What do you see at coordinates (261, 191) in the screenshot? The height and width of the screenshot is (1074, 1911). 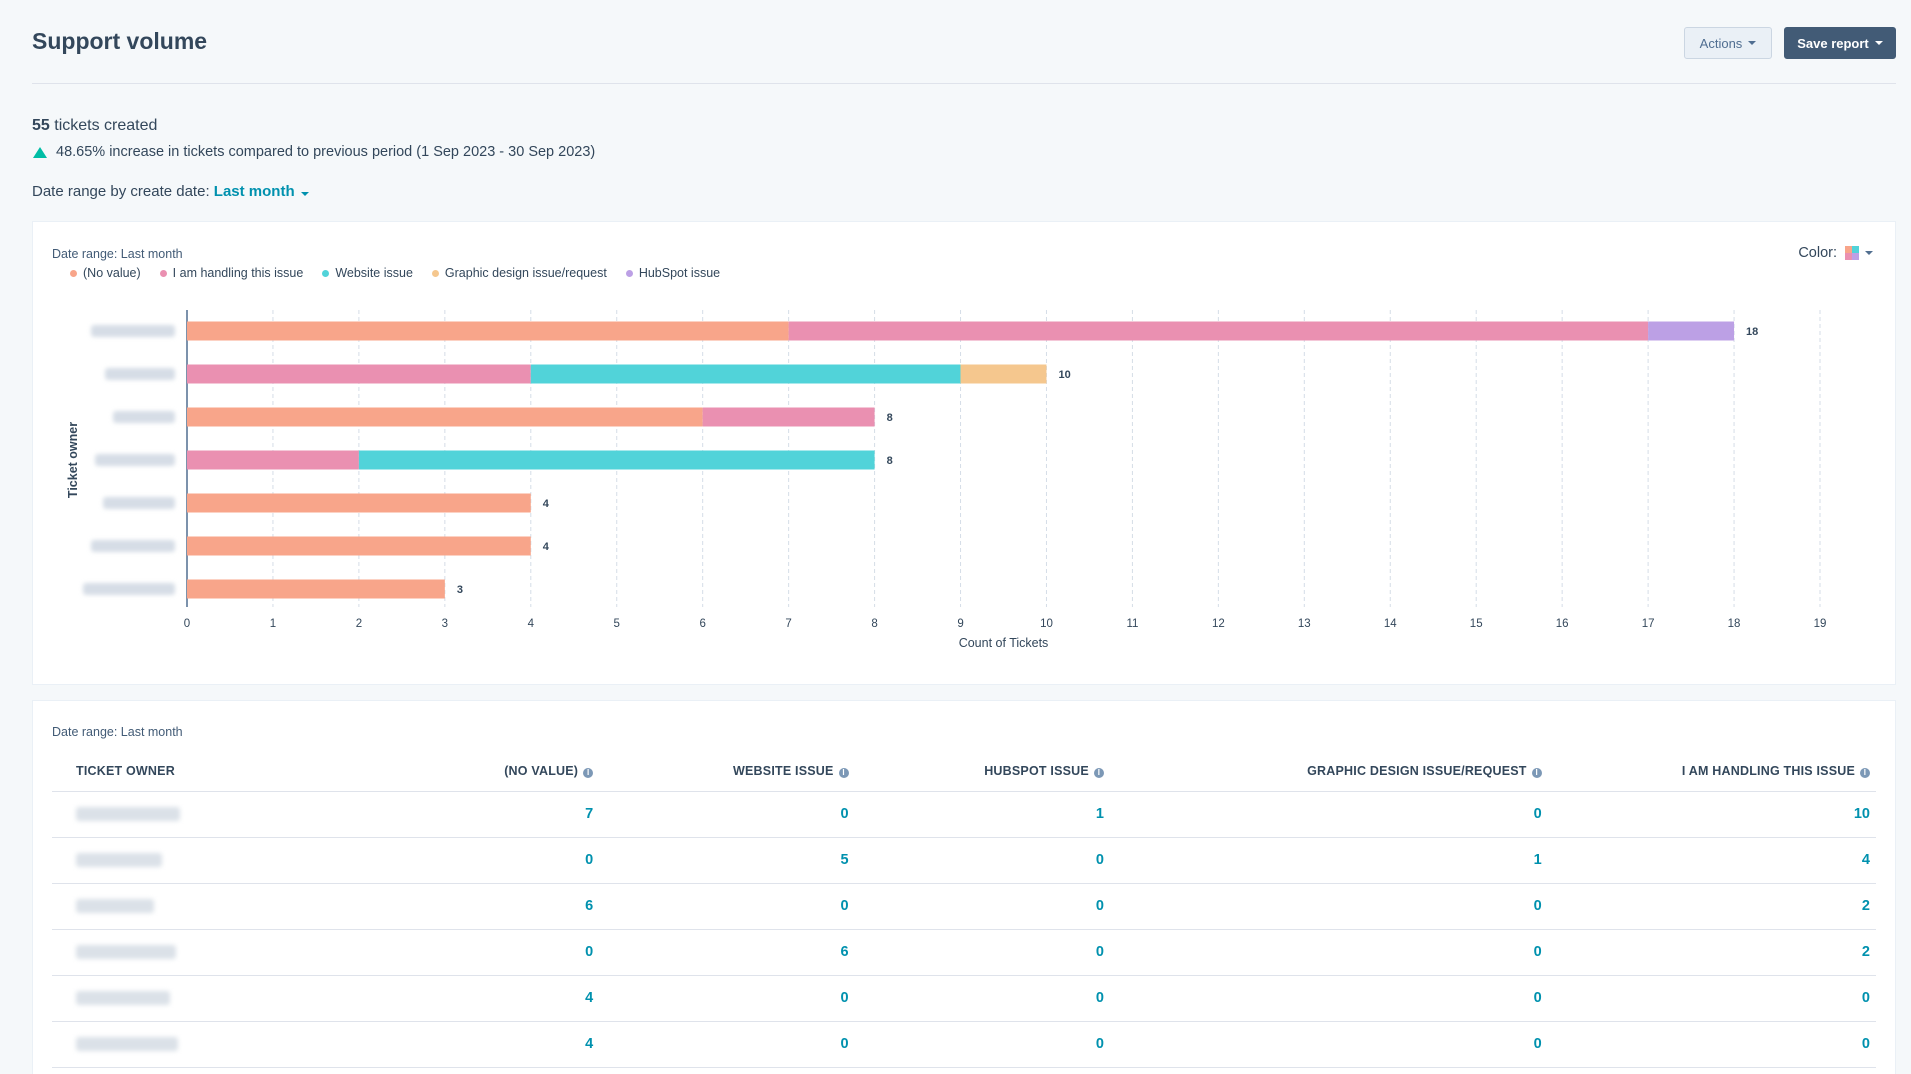 I see `date-range-dropdown: Last month` at bounding box center [261, 191].